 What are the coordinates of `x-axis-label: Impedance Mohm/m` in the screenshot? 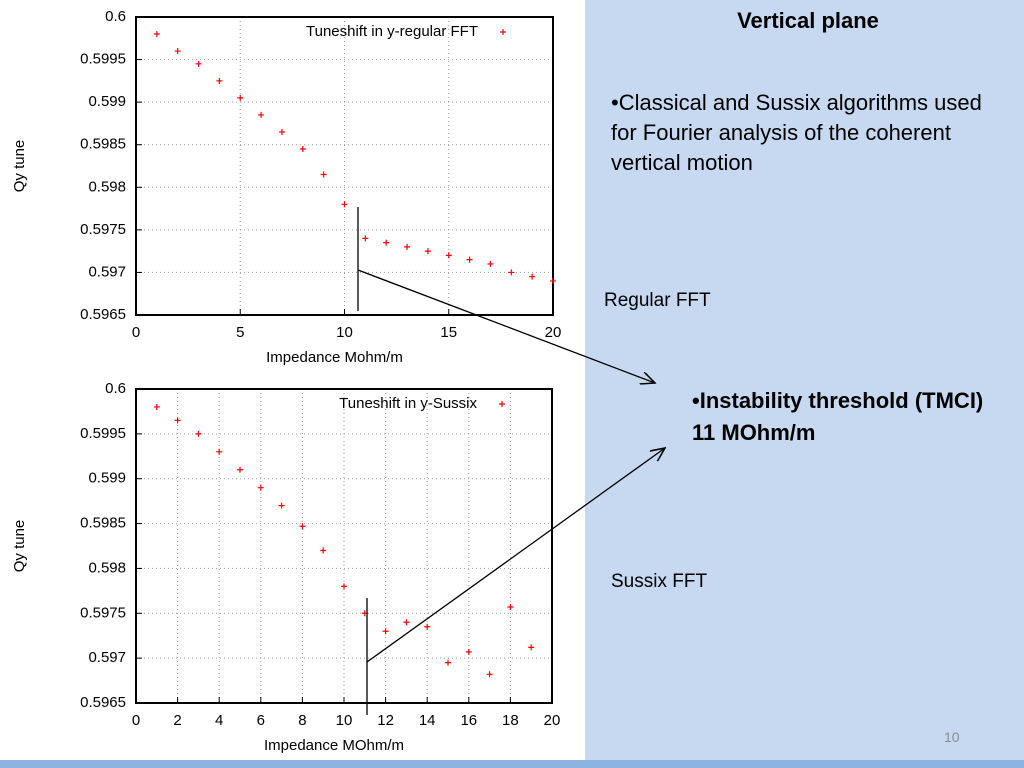 It's located at (334, 357).